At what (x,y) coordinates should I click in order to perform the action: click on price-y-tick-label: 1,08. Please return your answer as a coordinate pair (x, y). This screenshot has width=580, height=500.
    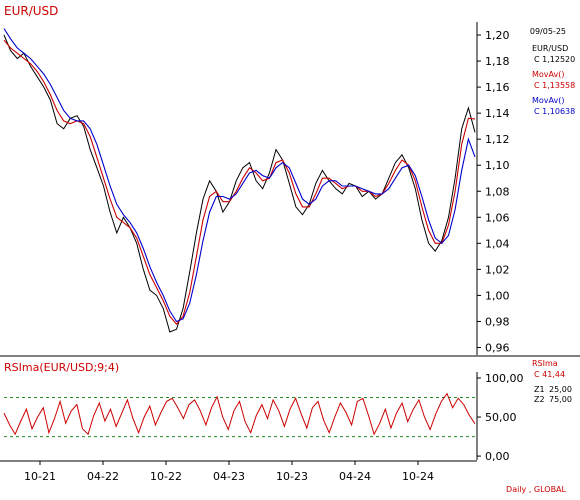
    Looking at the image, I should click on (497, 191).